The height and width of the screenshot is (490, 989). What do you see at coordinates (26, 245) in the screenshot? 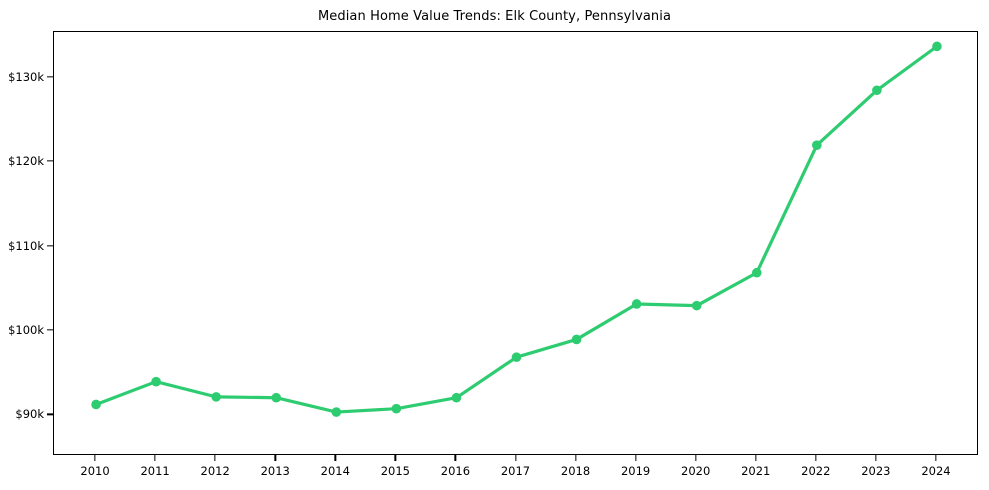
I see `y-axis-tick-label: $110k` at bounding box center [26, 245].